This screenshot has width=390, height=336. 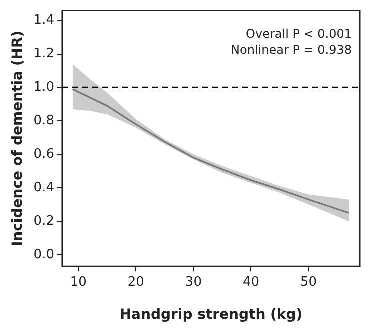 What do you see at coordinates (211, 315) in the screenshot?
I see `x-axis-title: Handgrip strength (kg)` at bounding box center [211, 315].